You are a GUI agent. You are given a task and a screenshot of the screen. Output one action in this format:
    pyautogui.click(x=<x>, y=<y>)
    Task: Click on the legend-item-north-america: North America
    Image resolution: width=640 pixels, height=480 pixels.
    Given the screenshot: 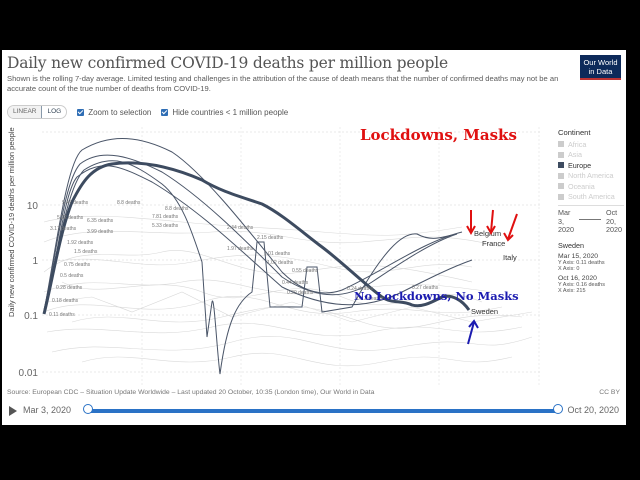 What is the action you would take?
    pyautogui.click(x=591, y=176)
    